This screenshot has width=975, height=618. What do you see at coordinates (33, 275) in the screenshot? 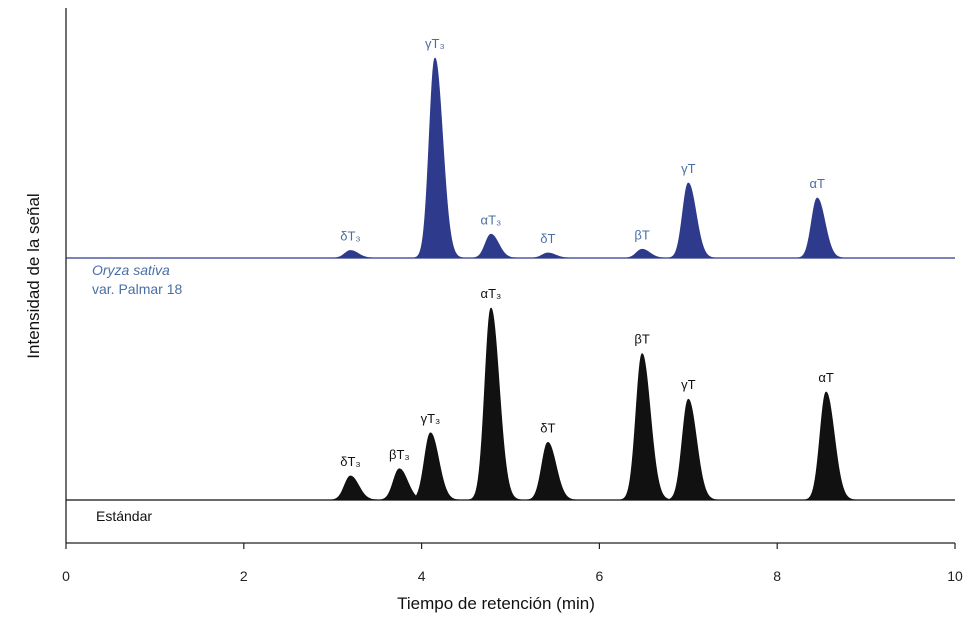
I see `y-axis-title: Intensidad de la señal` at bounding box center [33, 275].